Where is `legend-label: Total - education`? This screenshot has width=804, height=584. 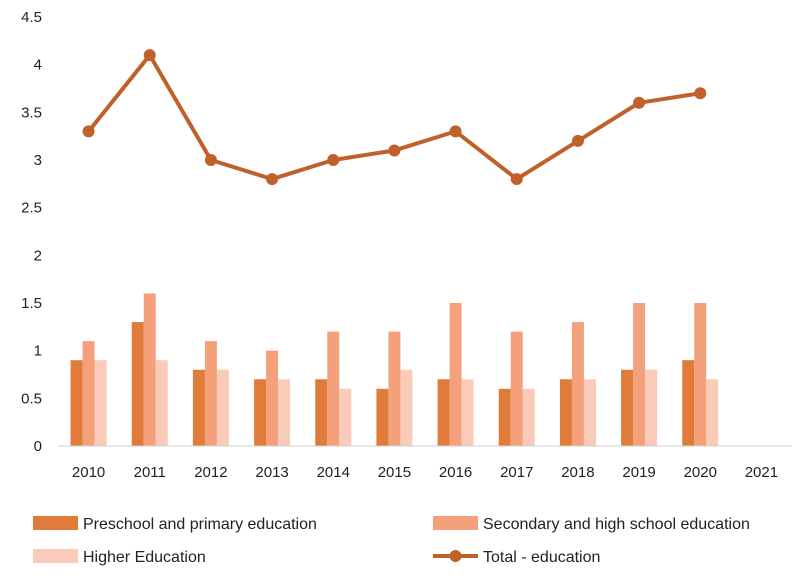
legend-label: Total - education is located at coordinates (541, 557).